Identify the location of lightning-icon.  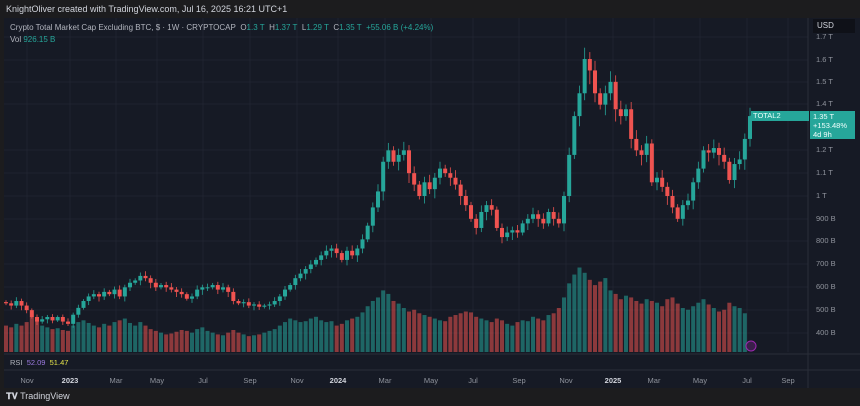
(751, 346).